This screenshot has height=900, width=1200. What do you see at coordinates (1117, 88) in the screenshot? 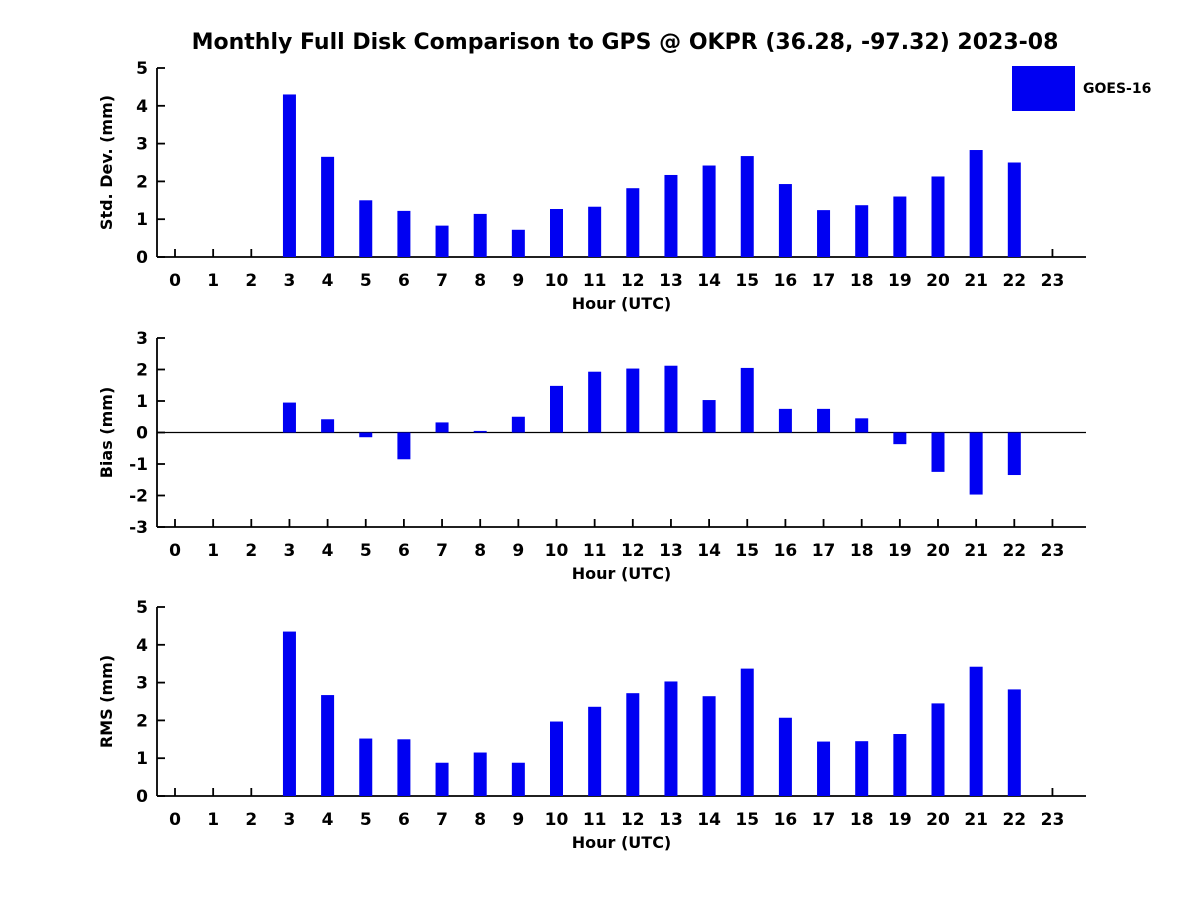
I see `legend-label: GOES-16` at bounding box center [1117, 88].